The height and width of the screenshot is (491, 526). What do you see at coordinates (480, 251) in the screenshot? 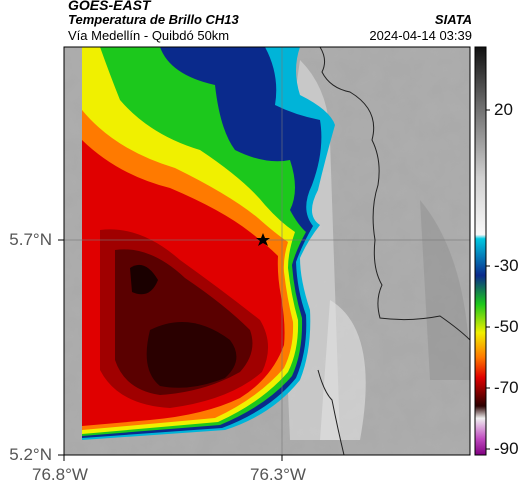
I see `colorbar` at bounding box center [480, 251].